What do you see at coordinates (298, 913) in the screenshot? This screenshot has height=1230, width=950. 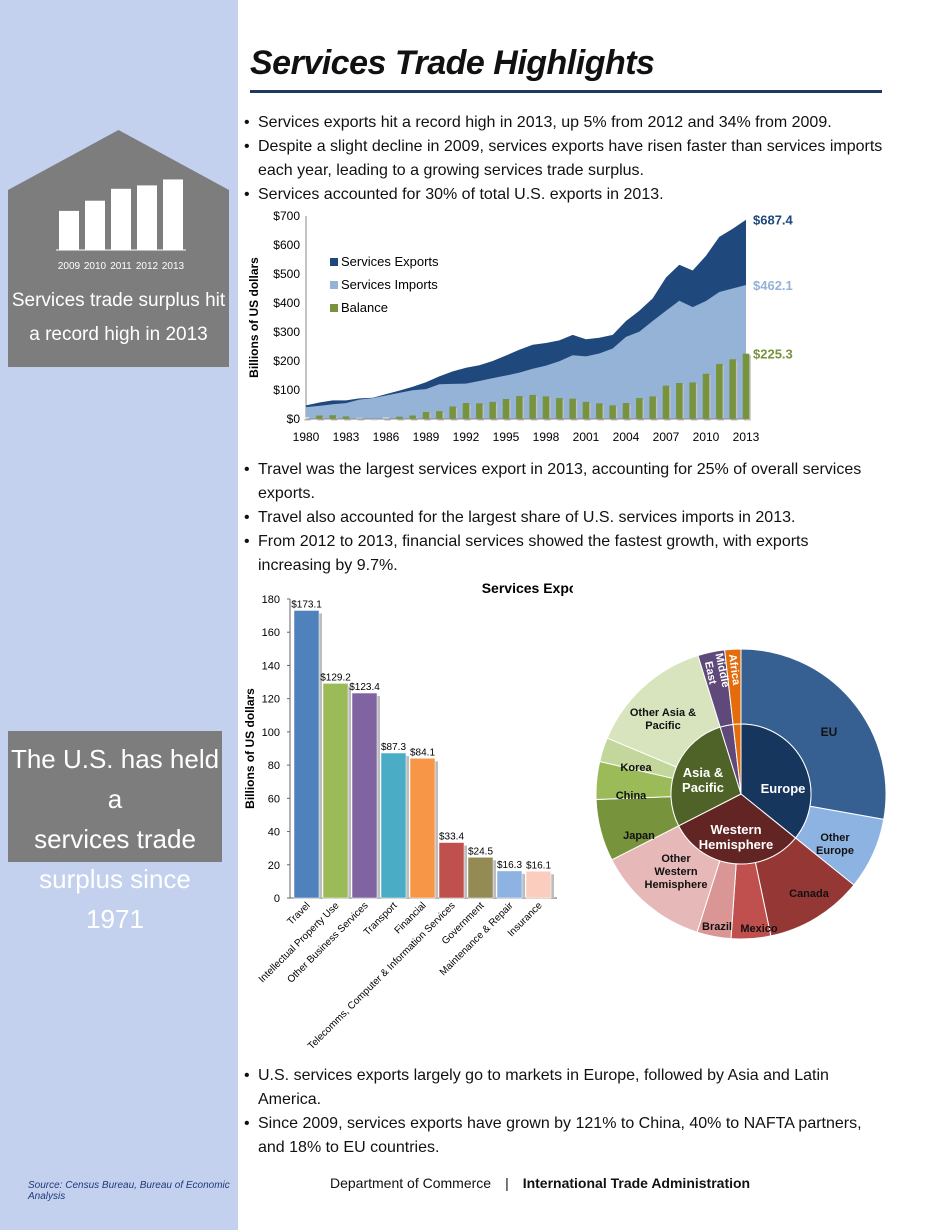 I see `category-label: Travel` at bounding box center [298, 913].